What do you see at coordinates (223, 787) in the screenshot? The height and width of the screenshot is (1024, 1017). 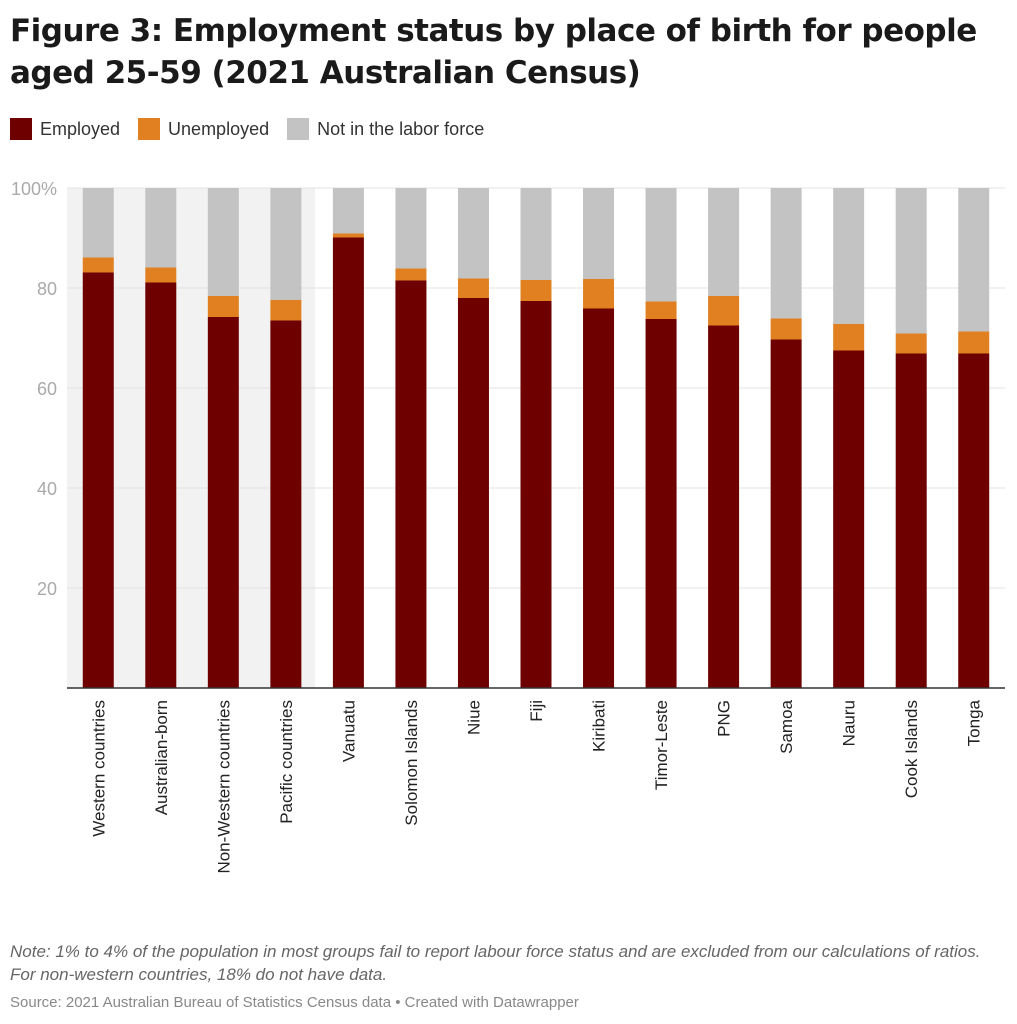 I see `x-tick-label: Non-Western countries` at bounding box center [223, 787].